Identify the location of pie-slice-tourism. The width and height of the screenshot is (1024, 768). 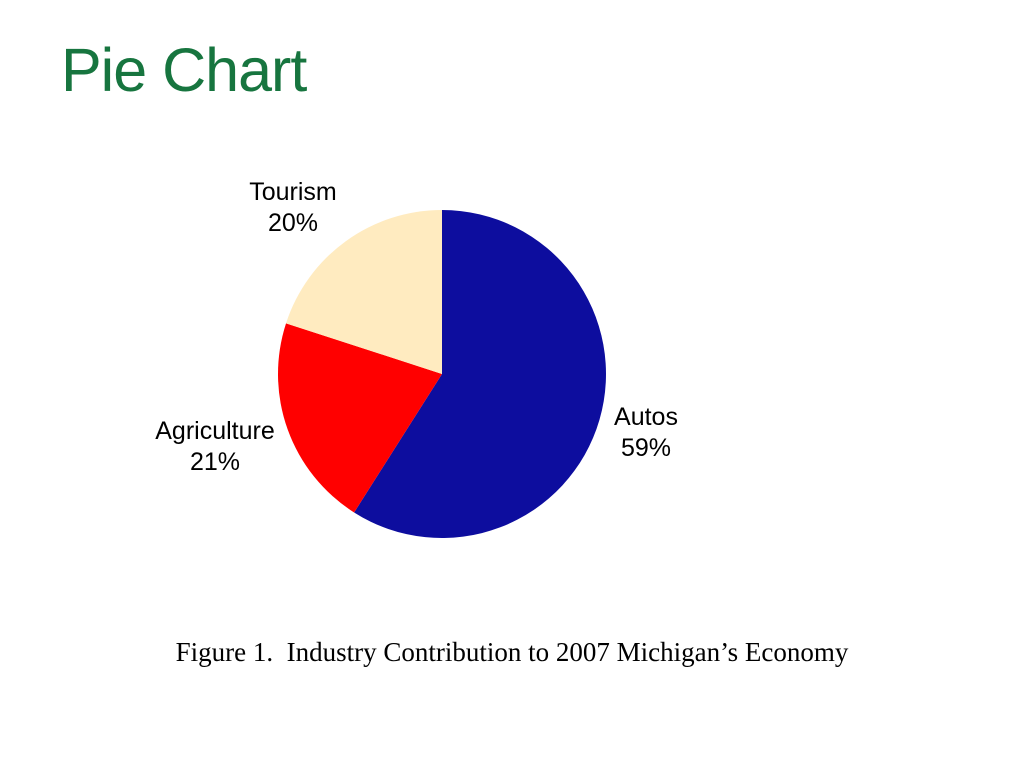
(364, 292).